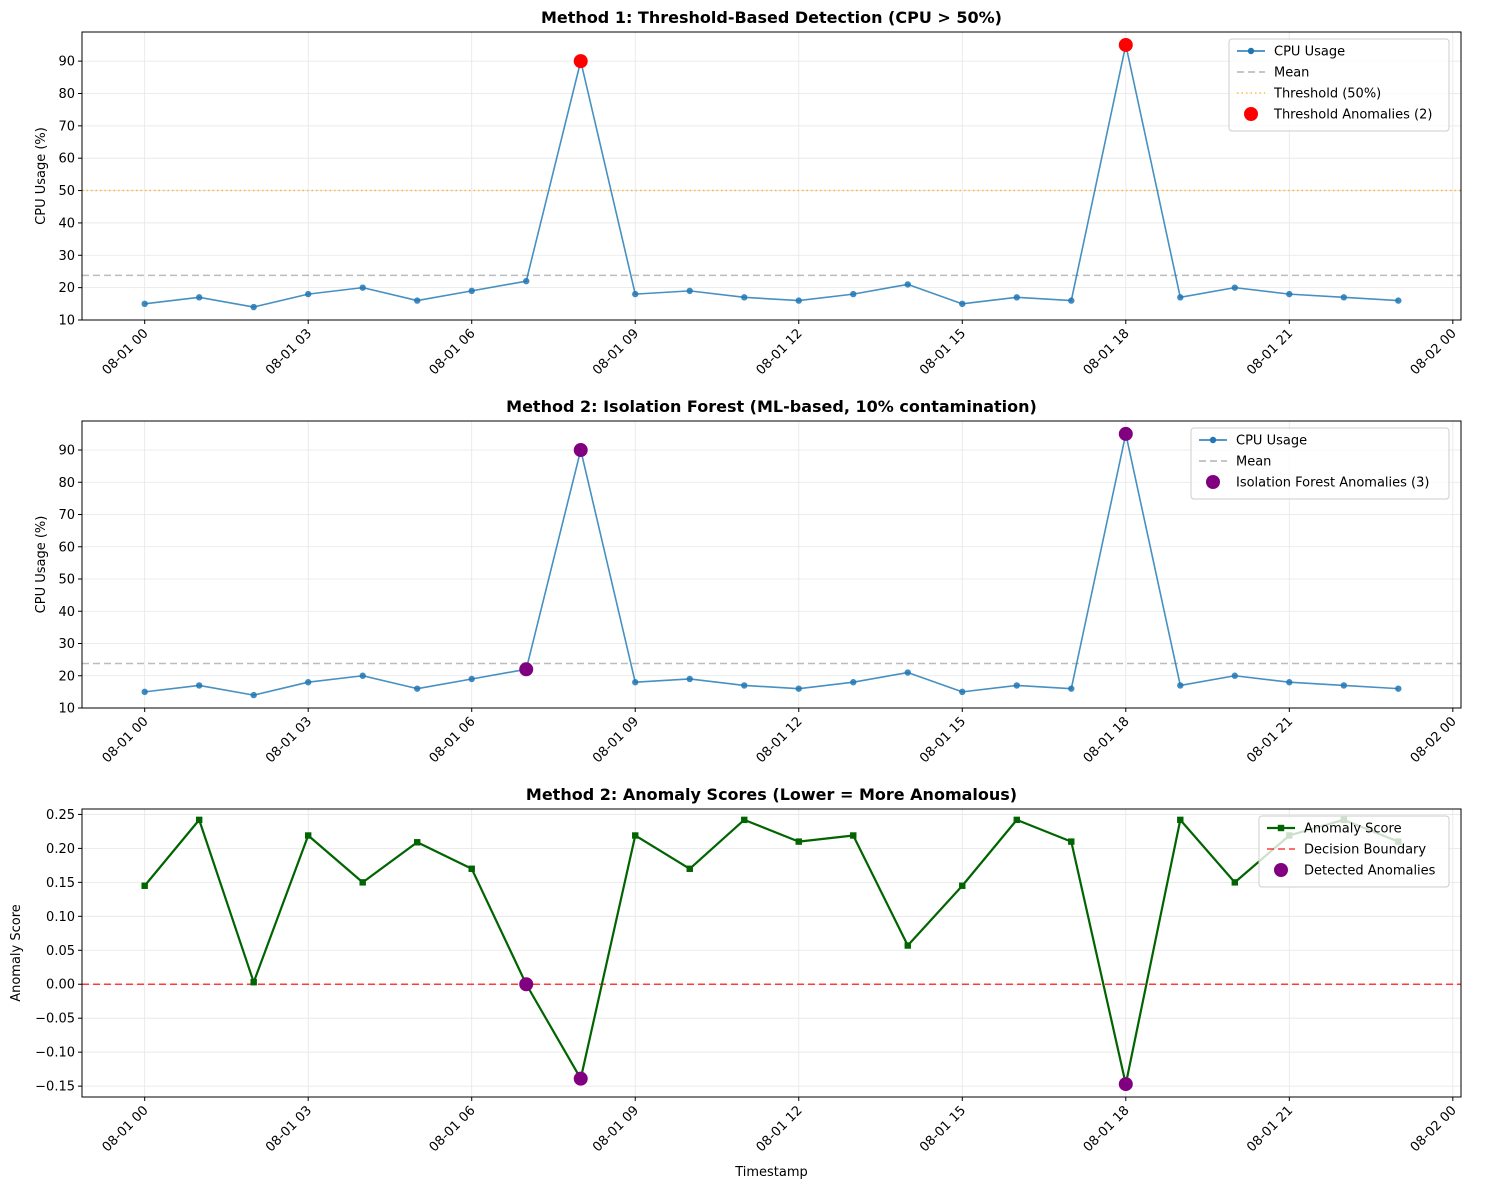 The image size is (1488, 1190). I want to click on y-axis-label: CPU Usage (%), so click(41, 176).